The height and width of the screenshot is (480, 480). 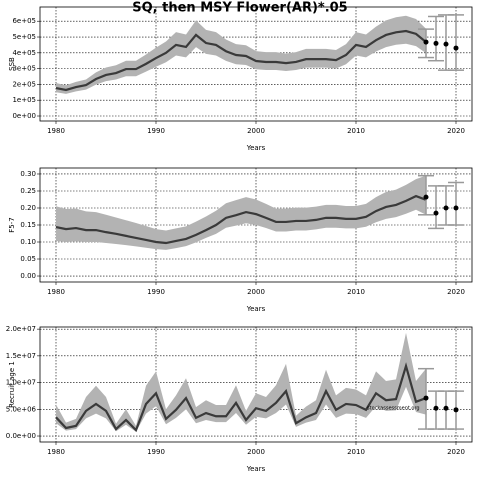 What do you see at coordinates (21, 436) in the screenshot?
I see `y-tick-label: 0.0e+00` at bounding box center [21, 436].